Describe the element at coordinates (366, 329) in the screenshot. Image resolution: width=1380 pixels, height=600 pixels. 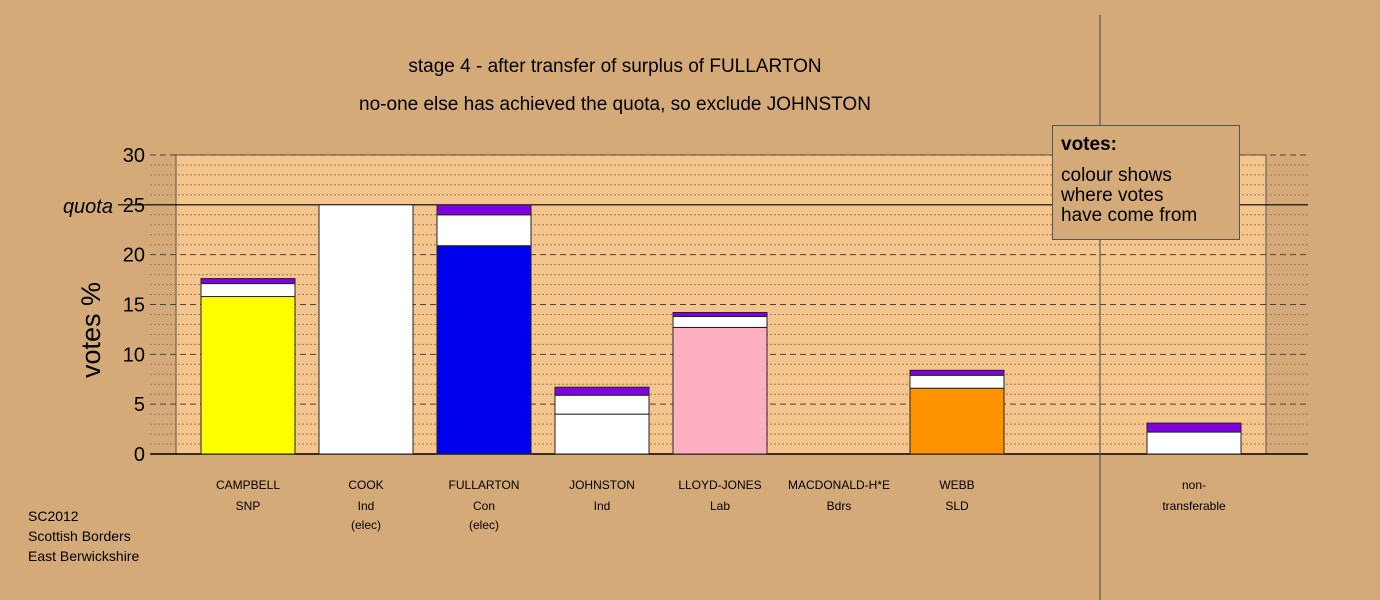
I see `bar-cook-segment` at that location.